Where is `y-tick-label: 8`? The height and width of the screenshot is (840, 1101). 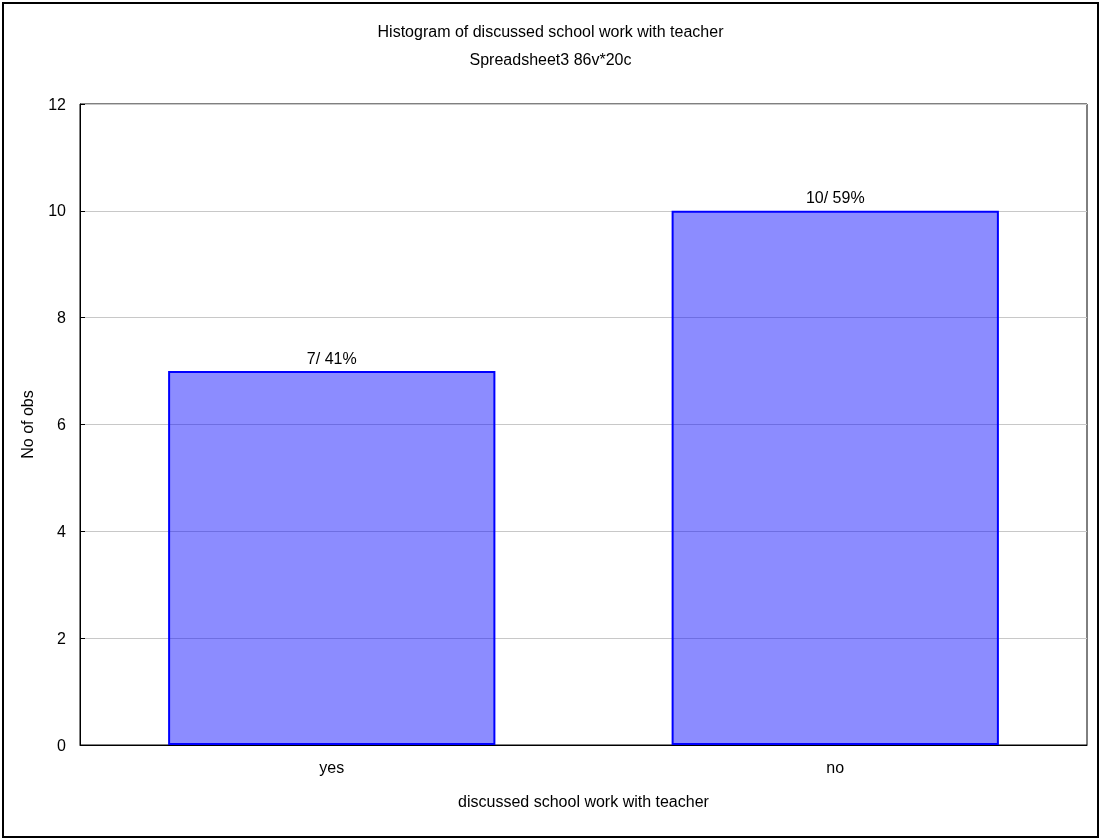
y-tick-label: 8 is located at coordinates (62, 318).